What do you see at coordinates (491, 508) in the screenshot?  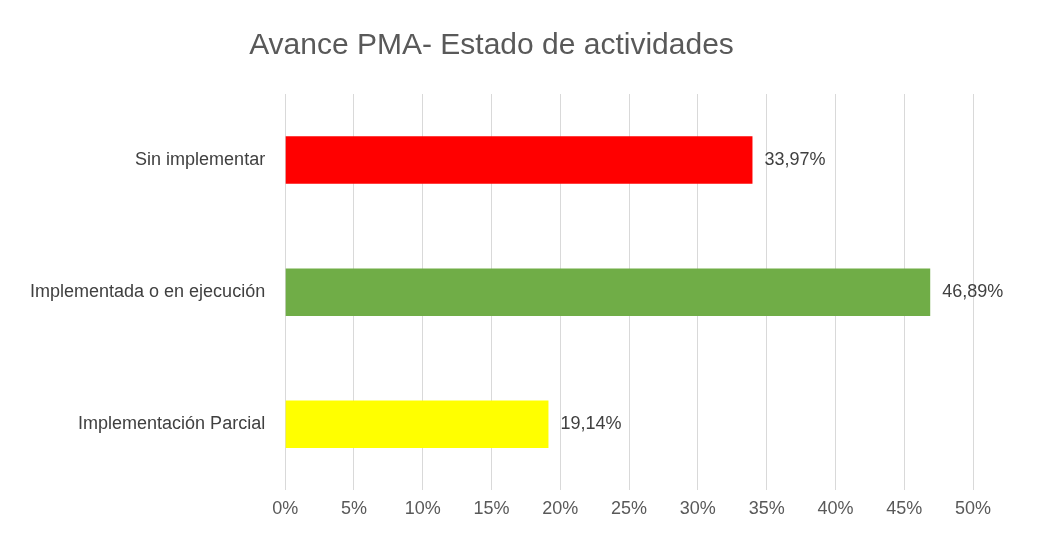 I see `x-tick-label: 15%` at bounding box center [491, 508].